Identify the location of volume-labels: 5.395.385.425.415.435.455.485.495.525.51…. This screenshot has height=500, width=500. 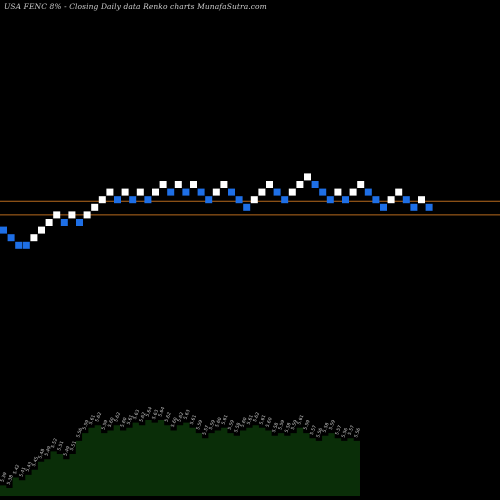
(181, 446).